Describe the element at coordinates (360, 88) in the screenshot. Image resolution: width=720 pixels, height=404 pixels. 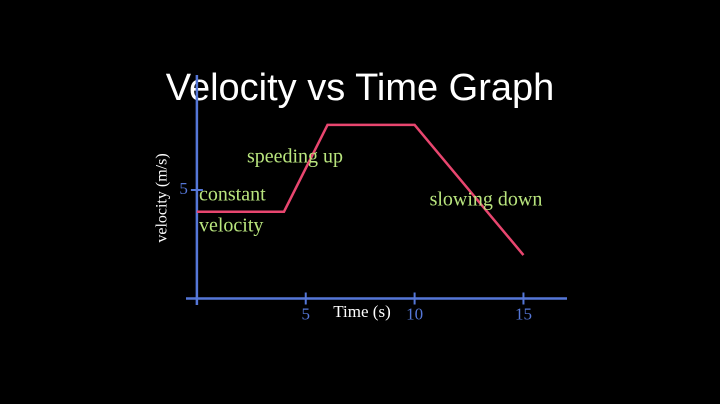
I see `chart-title: Velocity vs Time Graph` at that location.